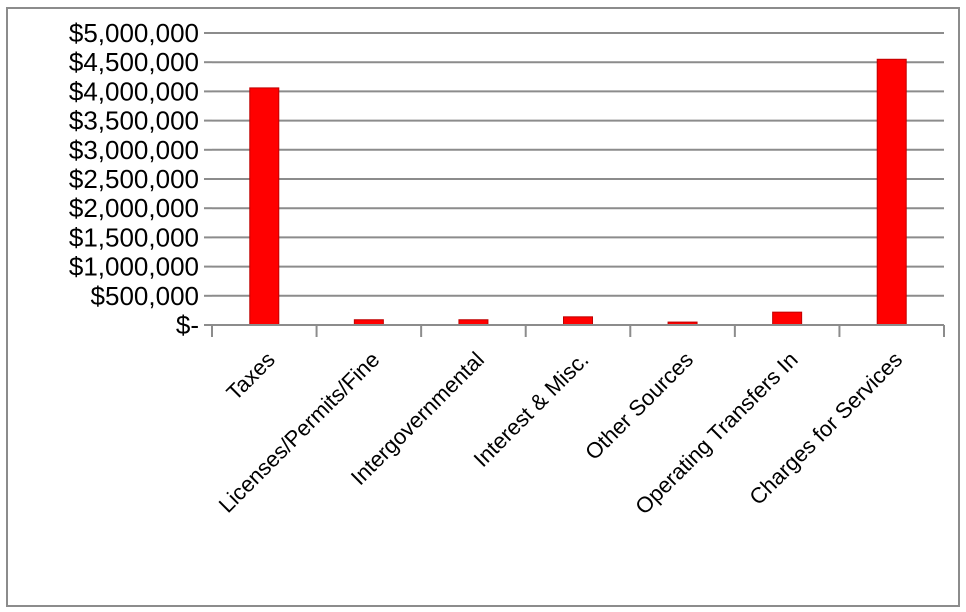  What do you see at coordinates (134, 267) in the screenshot?
I see `y-tick-label: $1,000,000` at bounding box center [134, 267].